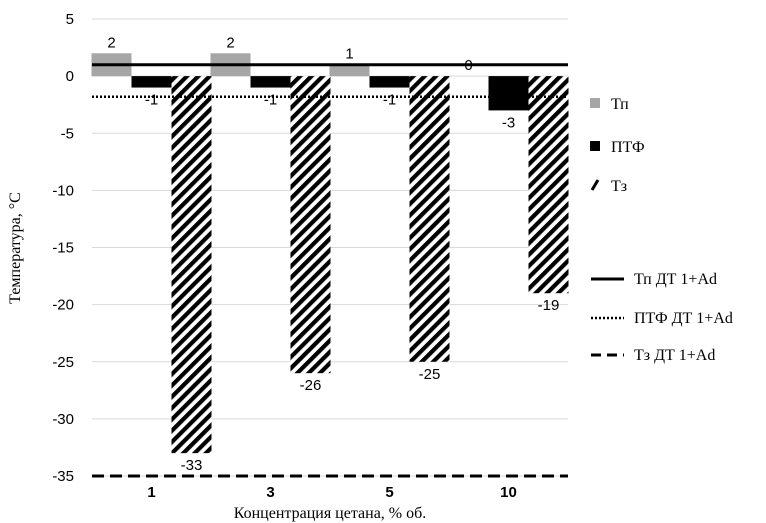  What do you see at coordinates (151, 492) in the screenshot?
I see `category-label: 1` at bounding box center [151, 492].